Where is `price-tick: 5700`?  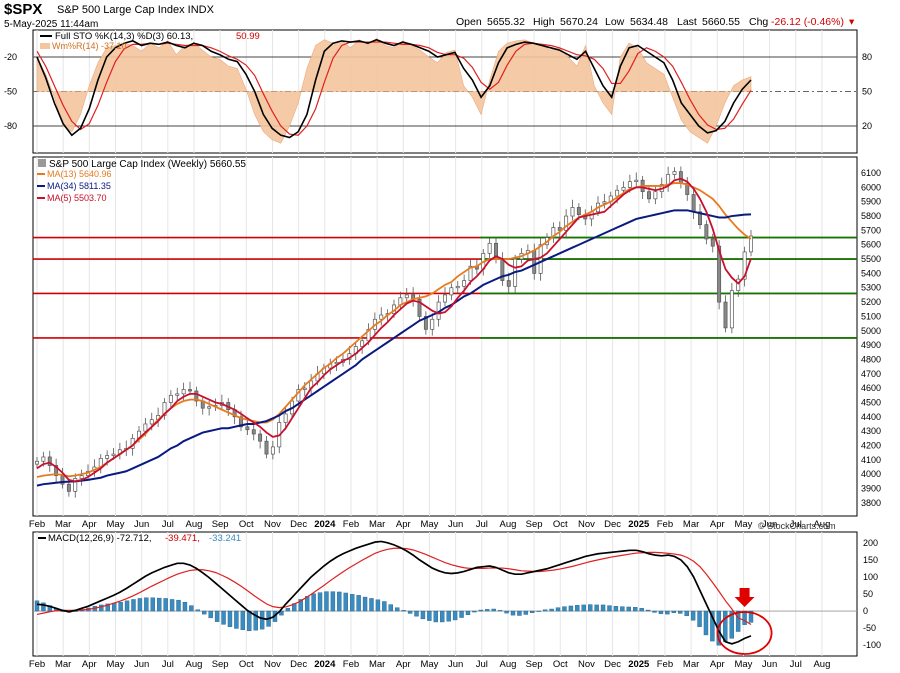
price-tick: 5700 is located at coordinates (871, 230).